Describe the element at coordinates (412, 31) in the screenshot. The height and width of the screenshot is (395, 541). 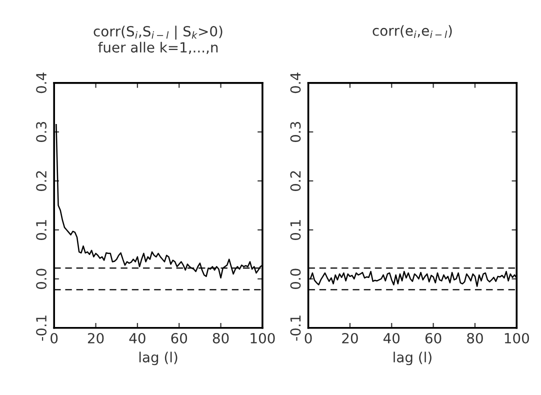
I see `chart-title: corr(e$_{i}$,e$_{i−l}$)` at that location.